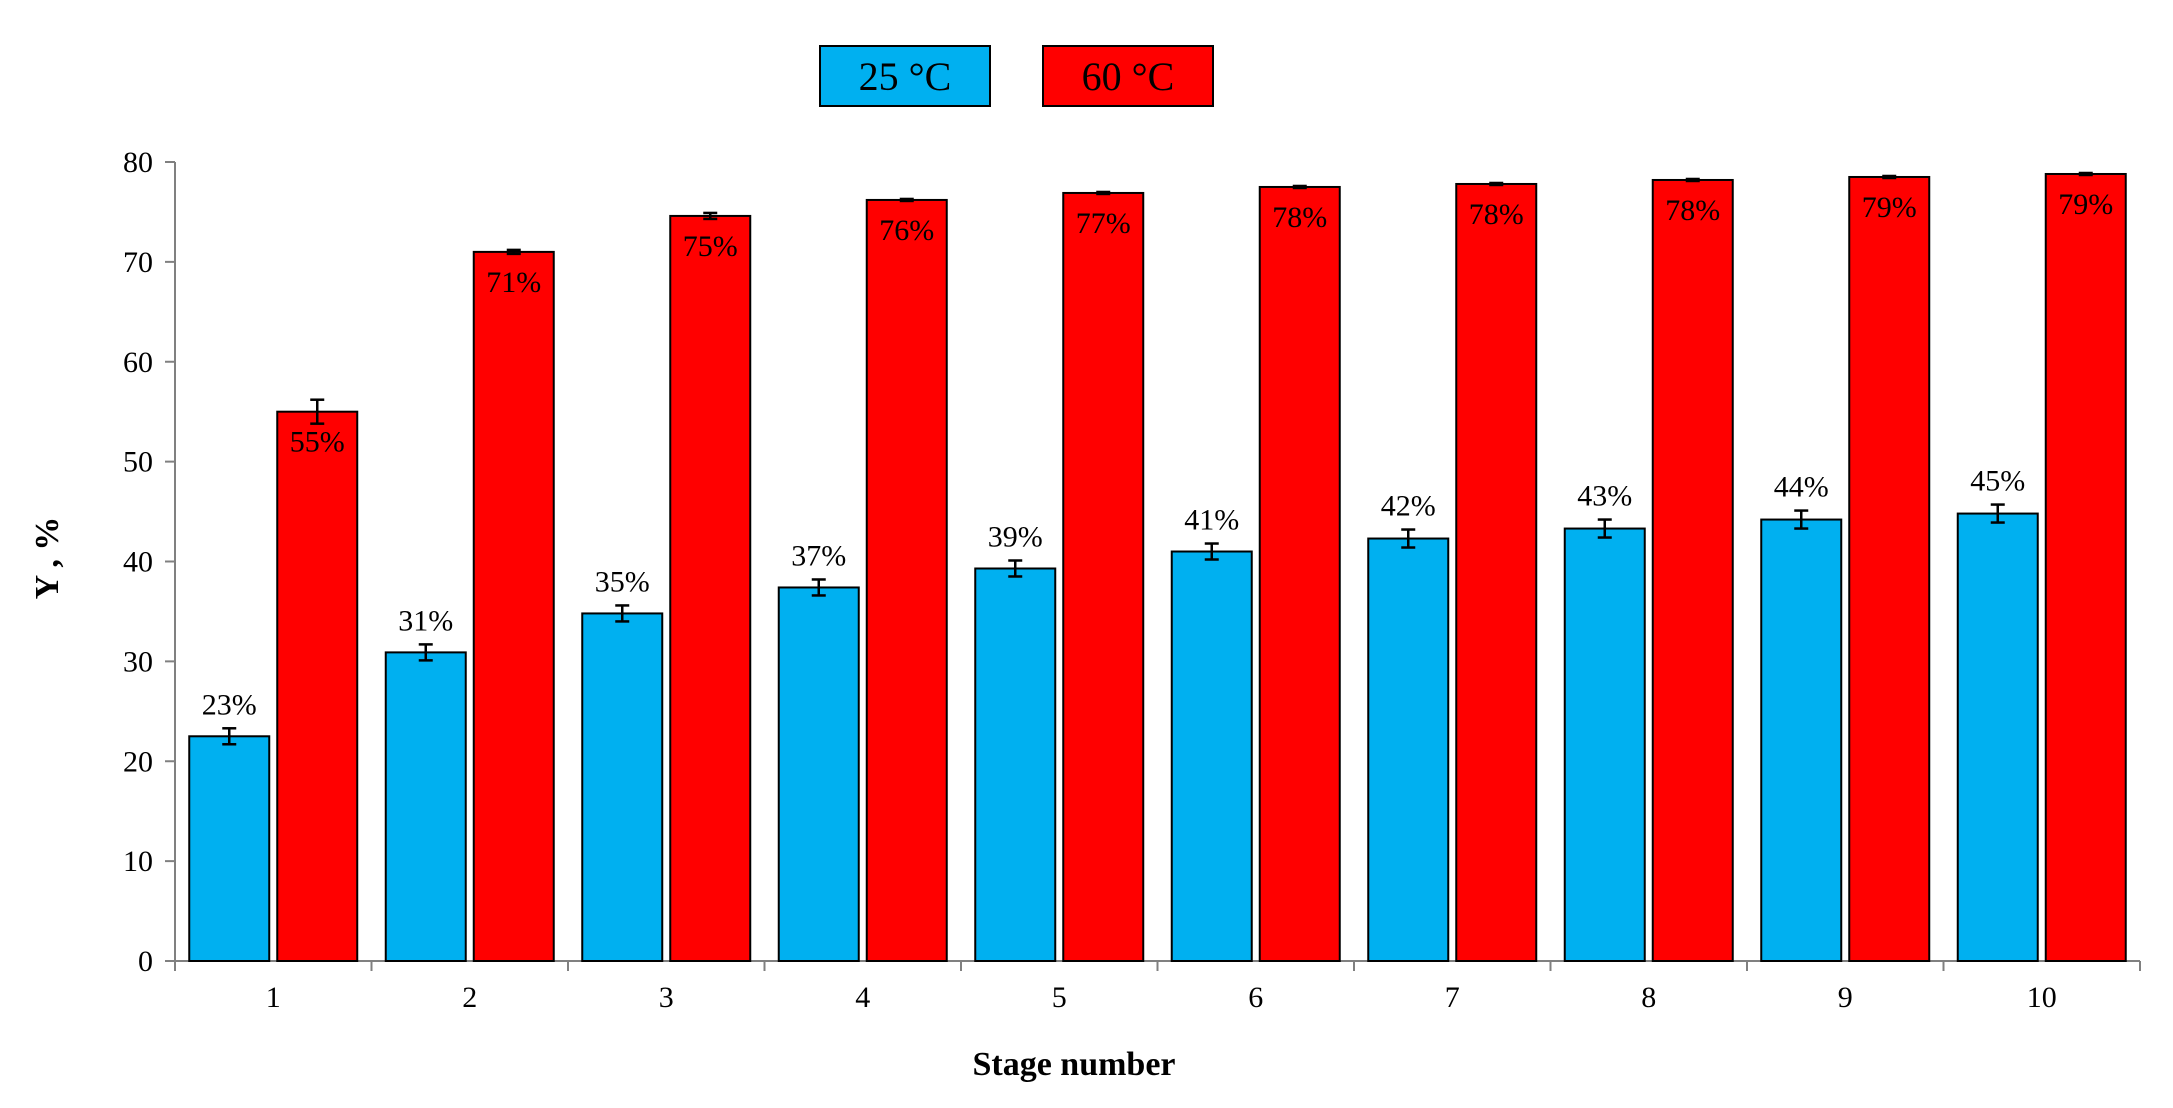  What do you see at coordinates (1408, 506) in the screenshot?
I see `data-label-series1: 42%` at bounding box center [1408, 506].